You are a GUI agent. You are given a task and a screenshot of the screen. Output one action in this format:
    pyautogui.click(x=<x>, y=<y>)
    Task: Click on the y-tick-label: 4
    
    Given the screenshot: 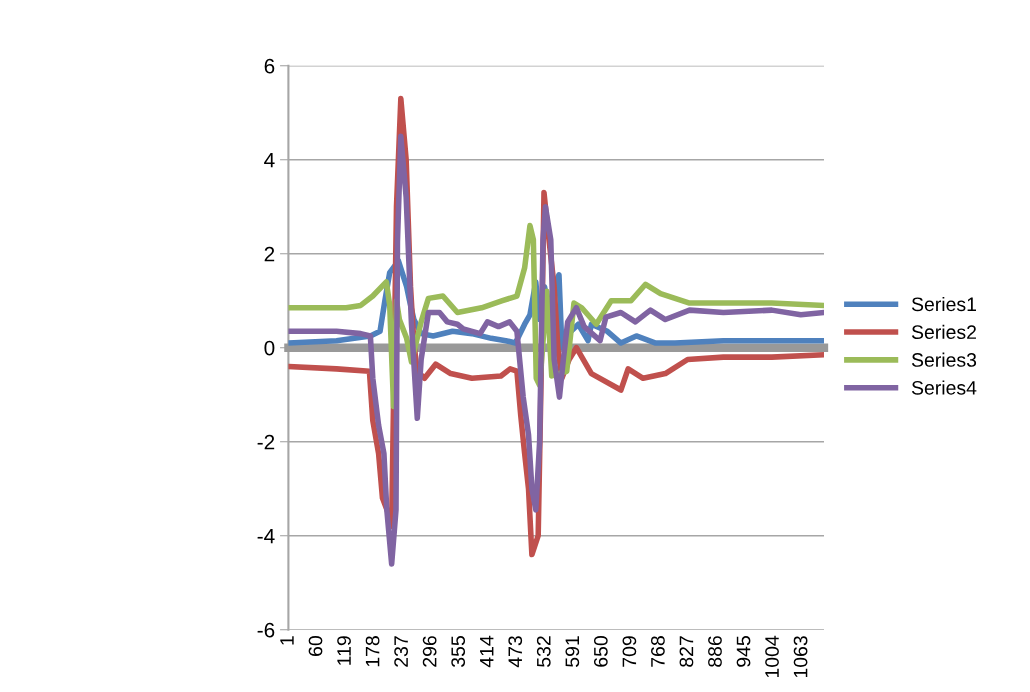 What is the action you would take?
    pyautogui.click(x=269, y=160)
    